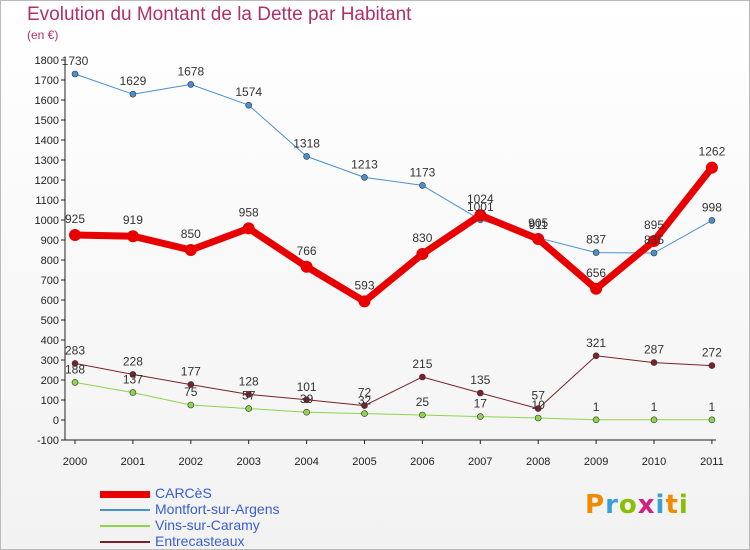 Image resolution: width=750 pixels, height=550 pixels. I want to click on data-label: 837, so click(596, 240).